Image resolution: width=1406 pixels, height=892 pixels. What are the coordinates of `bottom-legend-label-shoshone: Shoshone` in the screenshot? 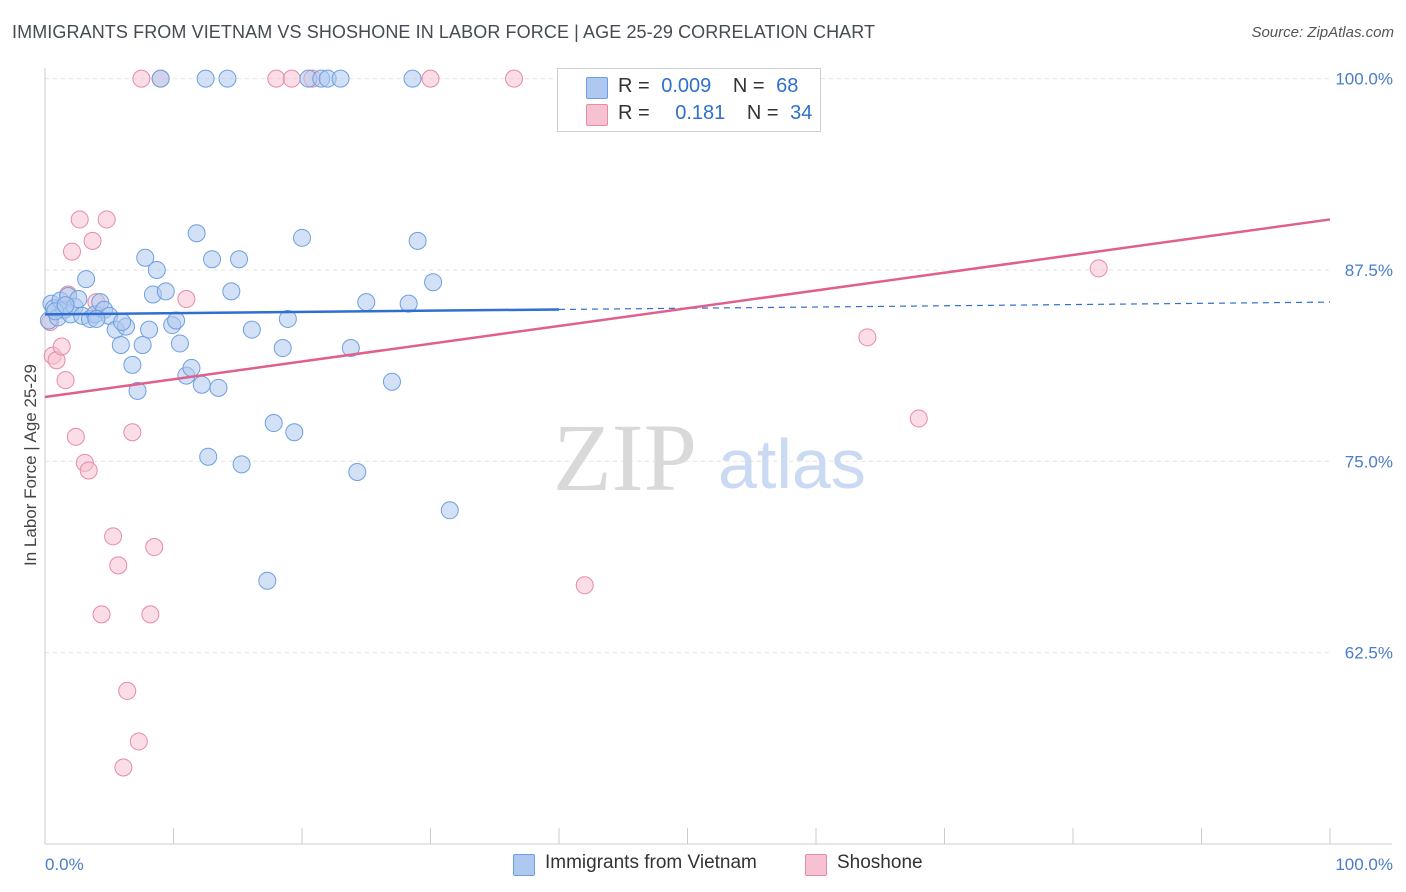 It's located at (880, 862).